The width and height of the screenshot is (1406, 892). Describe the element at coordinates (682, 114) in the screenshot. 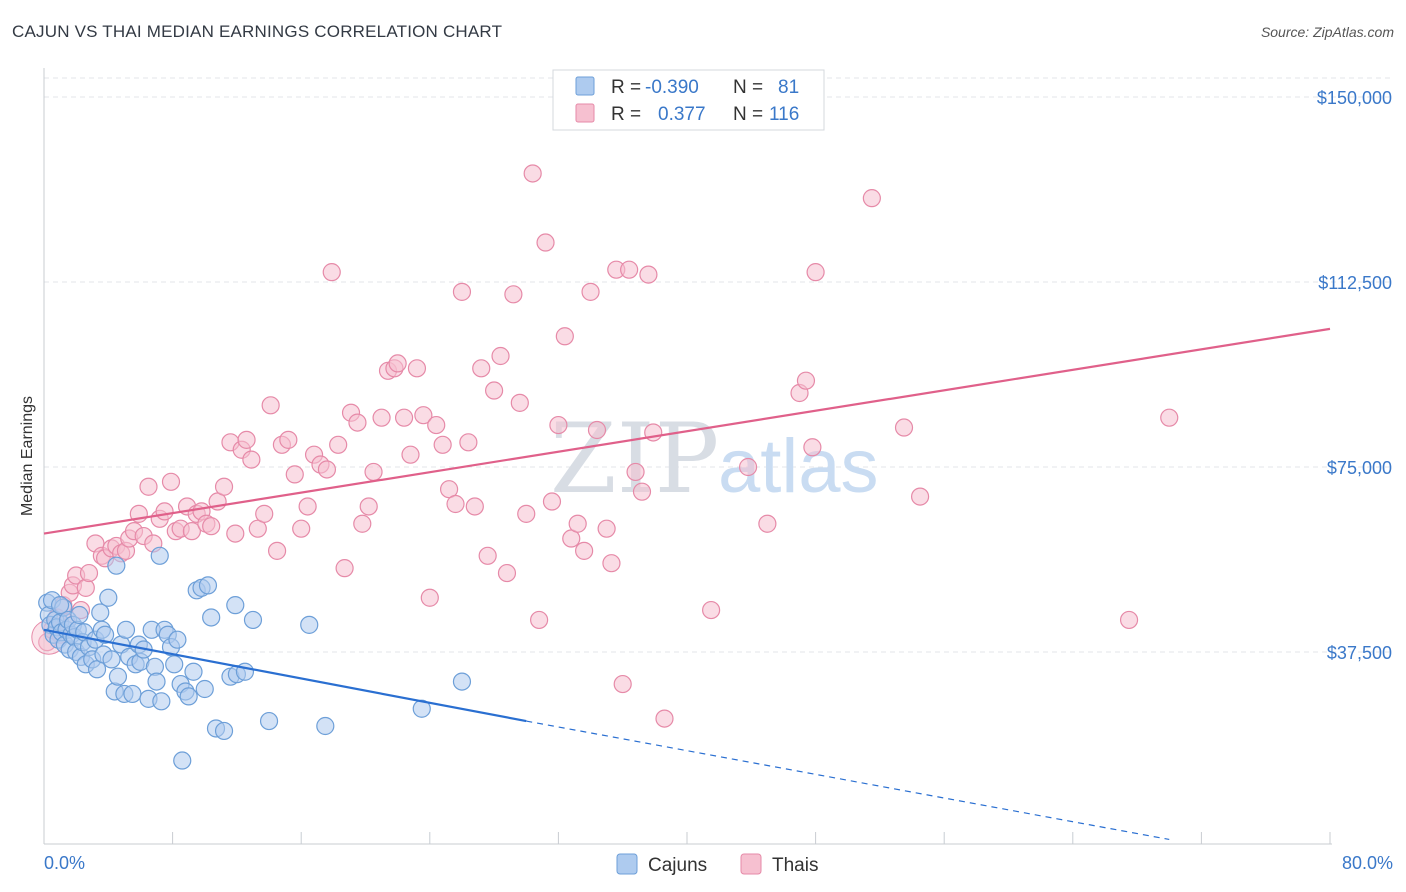

I see `legend-r-value-thai: 0.377` at that location.